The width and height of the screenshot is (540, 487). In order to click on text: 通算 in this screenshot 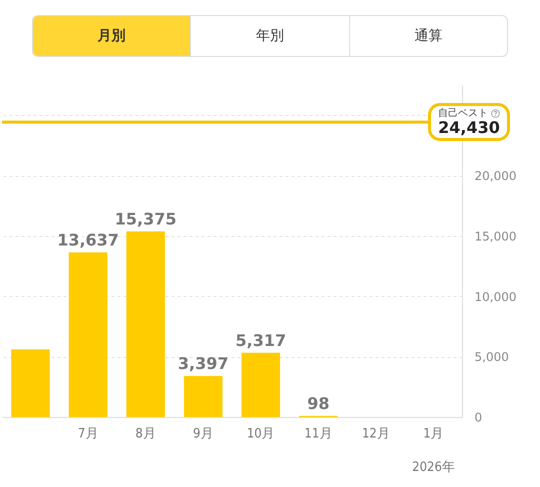, I will do `click(427, 36)`.